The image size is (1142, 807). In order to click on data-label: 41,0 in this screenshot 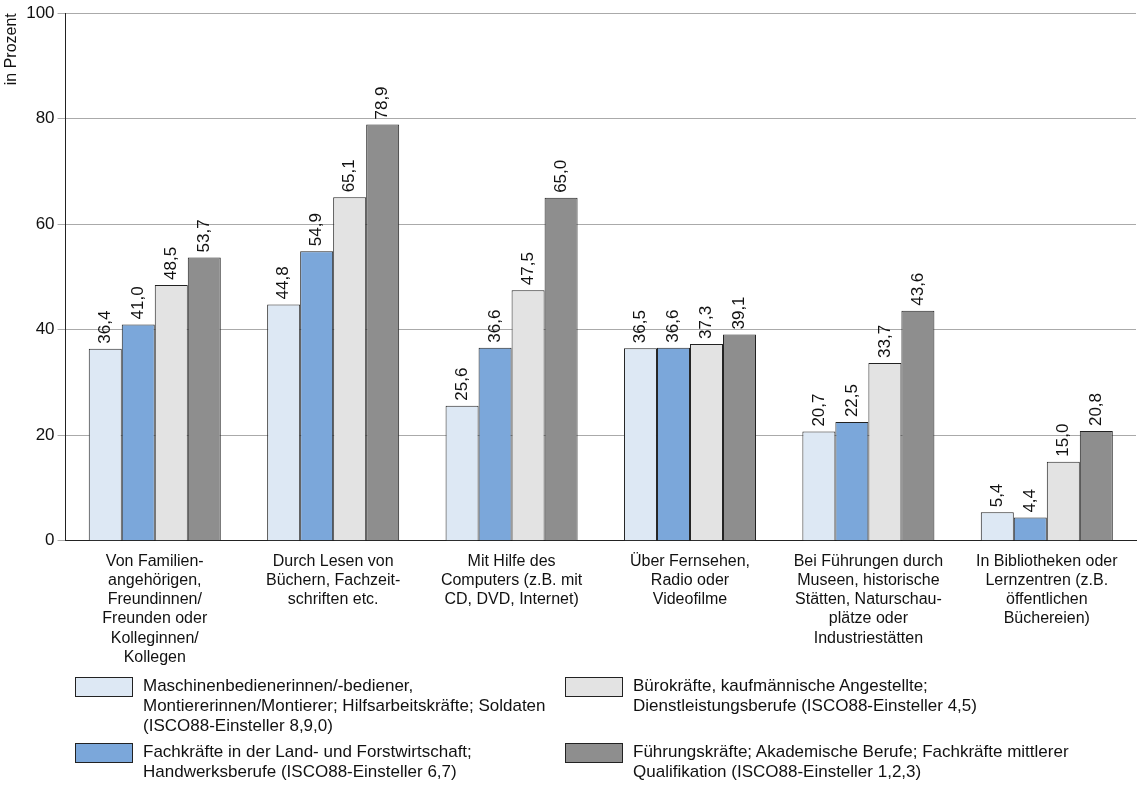, I will do `click(137, 303)`.